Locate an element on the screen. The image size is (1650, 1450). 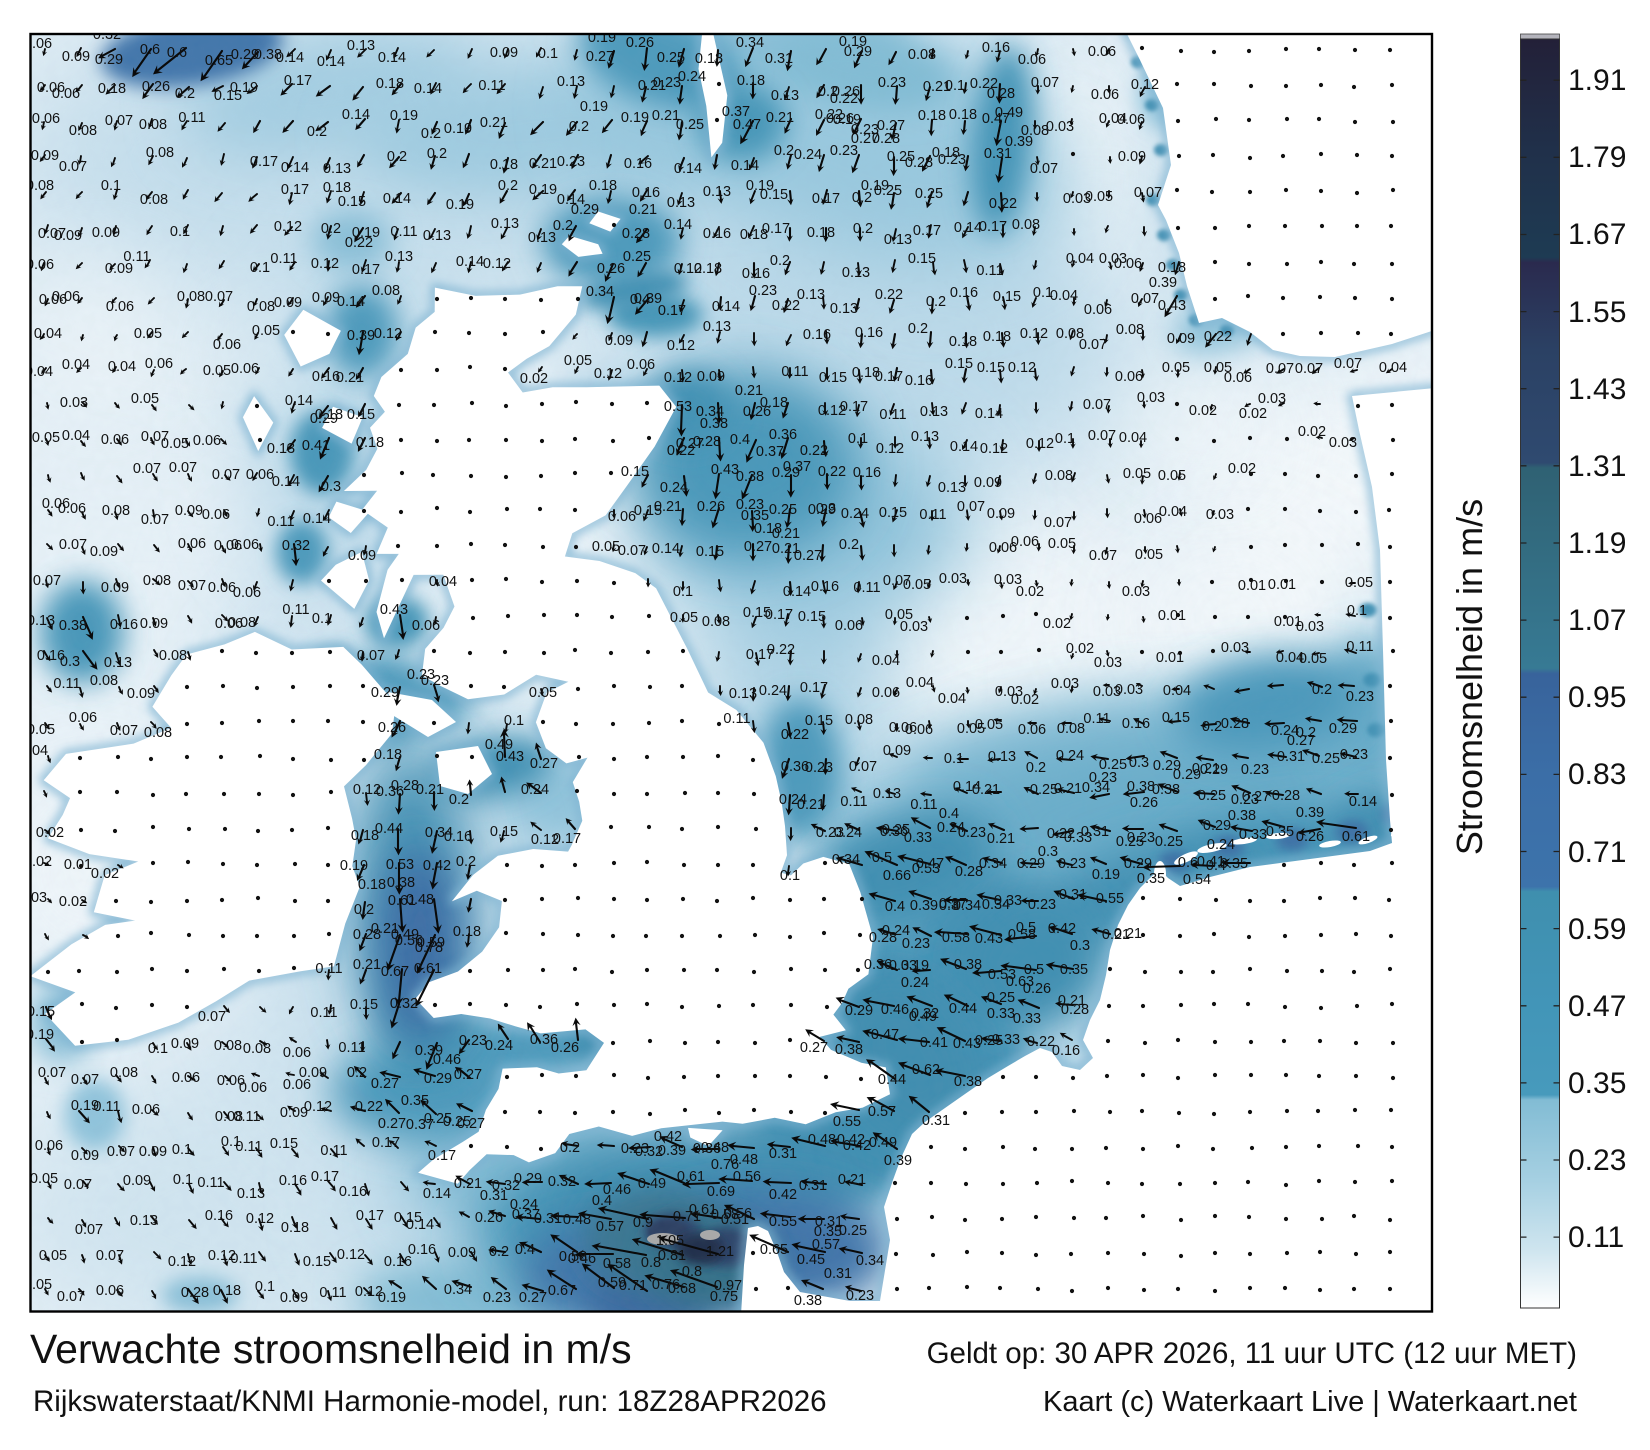
svg-text: 0.33 is located at coordinates (1078, 838).